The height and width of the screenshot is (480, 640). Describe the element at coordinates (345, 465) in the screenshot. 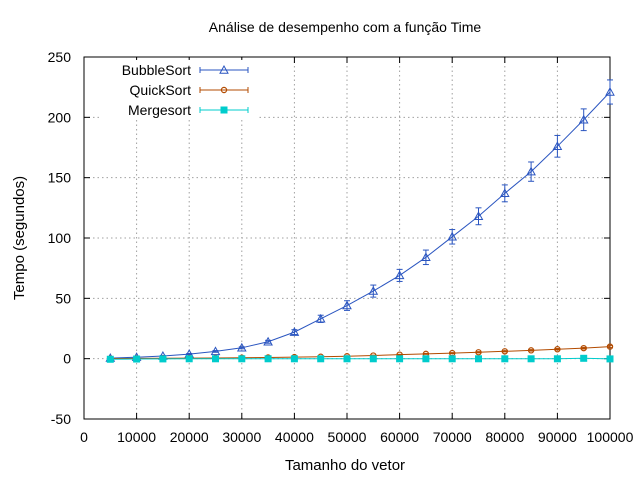

I see `x-axis-label: Tamanho do vetor` at that location.